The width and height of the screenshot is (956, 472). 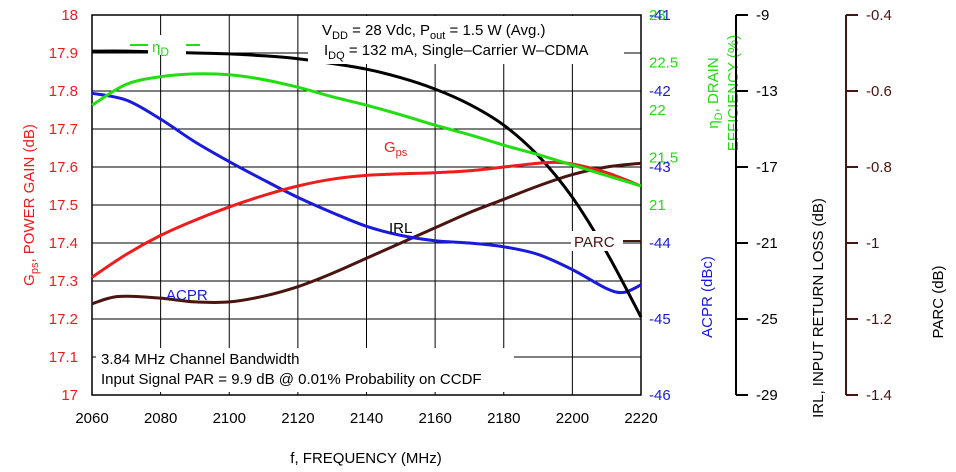 What do you see at coordinates (767, 91) in the screenshot?
I see `y-irl-tick-label: -13` at bounding box center [767, 91].